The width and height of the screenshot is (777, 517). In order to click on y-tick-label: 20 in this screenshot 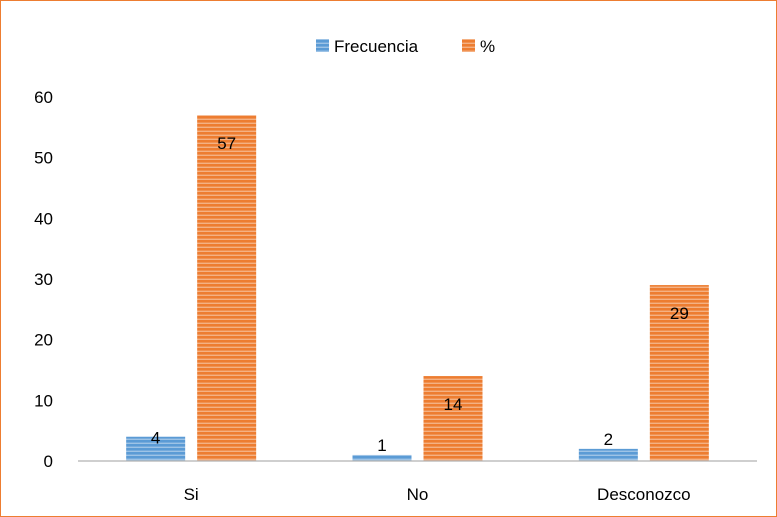, I will do `click(43, 340)`.